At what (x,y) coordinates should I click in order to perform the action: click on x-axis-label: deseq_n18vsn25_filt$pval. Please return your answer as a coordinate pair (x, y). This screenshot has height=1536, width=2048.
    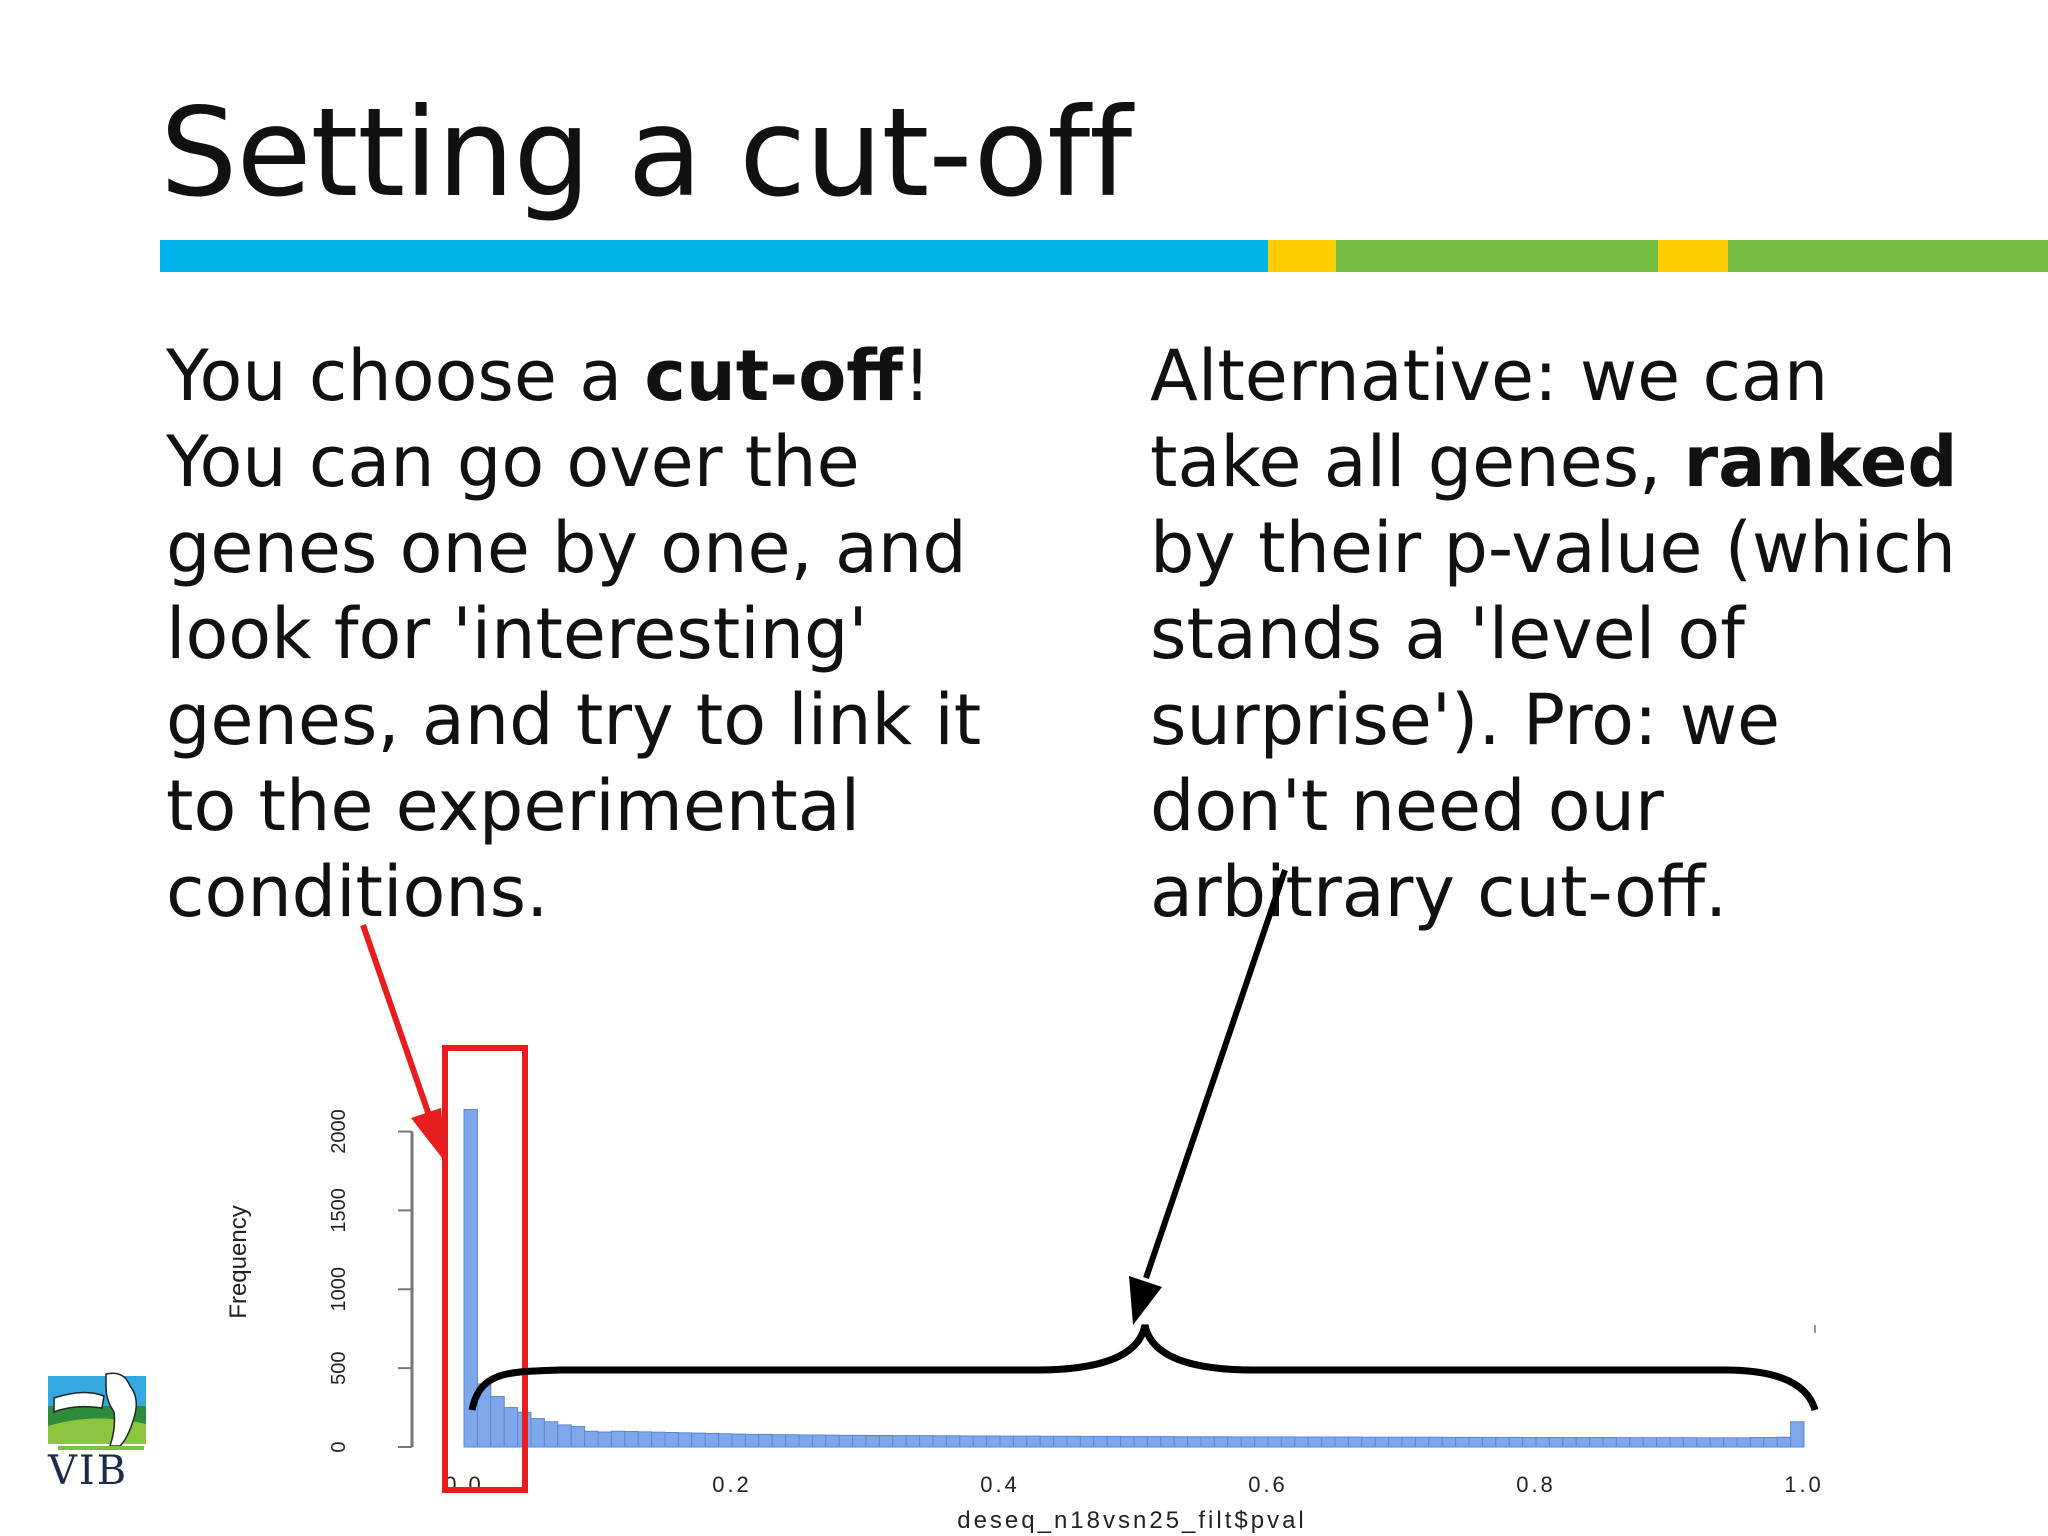
    Looking at the image, I should click on (1132, 1520).